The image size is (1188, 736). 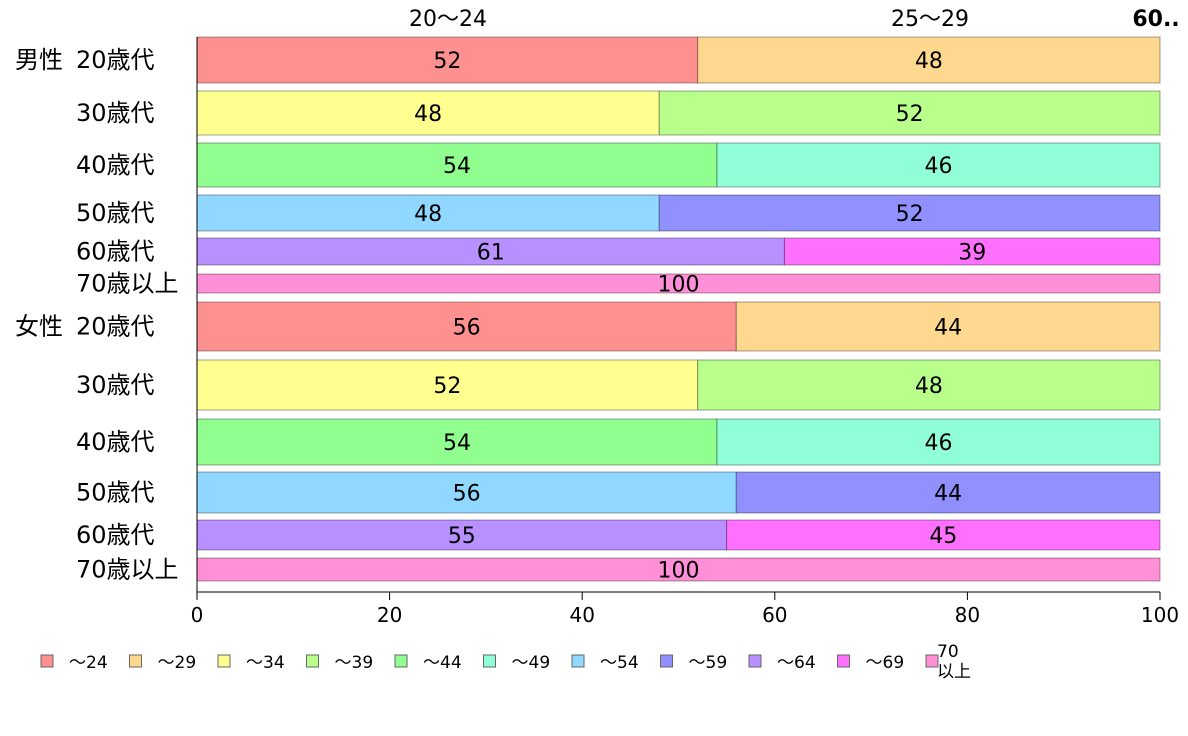 I want to click on x-tick-label: 40, so click(x=581, y=615).